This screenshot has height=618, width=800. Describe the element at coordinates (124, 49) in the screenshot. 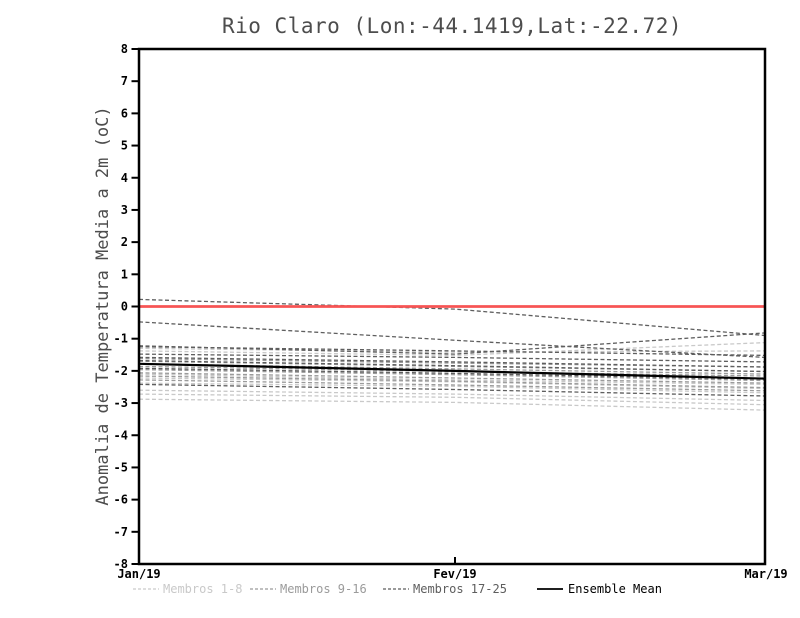

I see `y-tick-label: 8` at that location.